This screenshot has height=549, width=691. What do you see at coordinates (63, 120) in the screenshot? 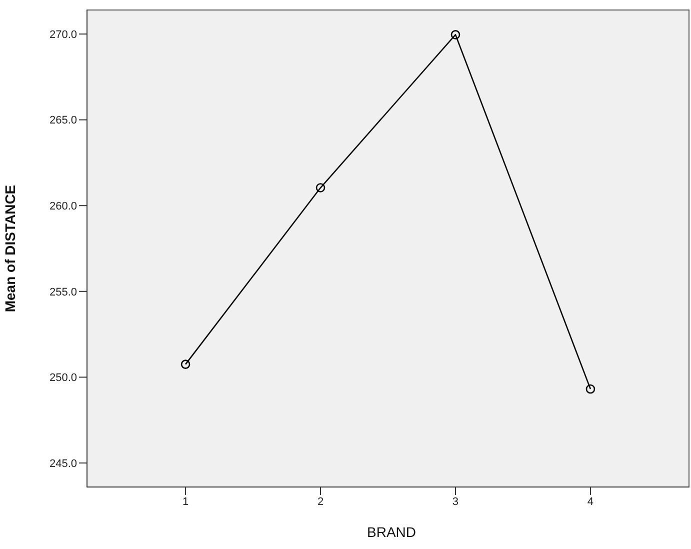
I see `y-tick-label: 265.0` at bounding box center [63, 120].